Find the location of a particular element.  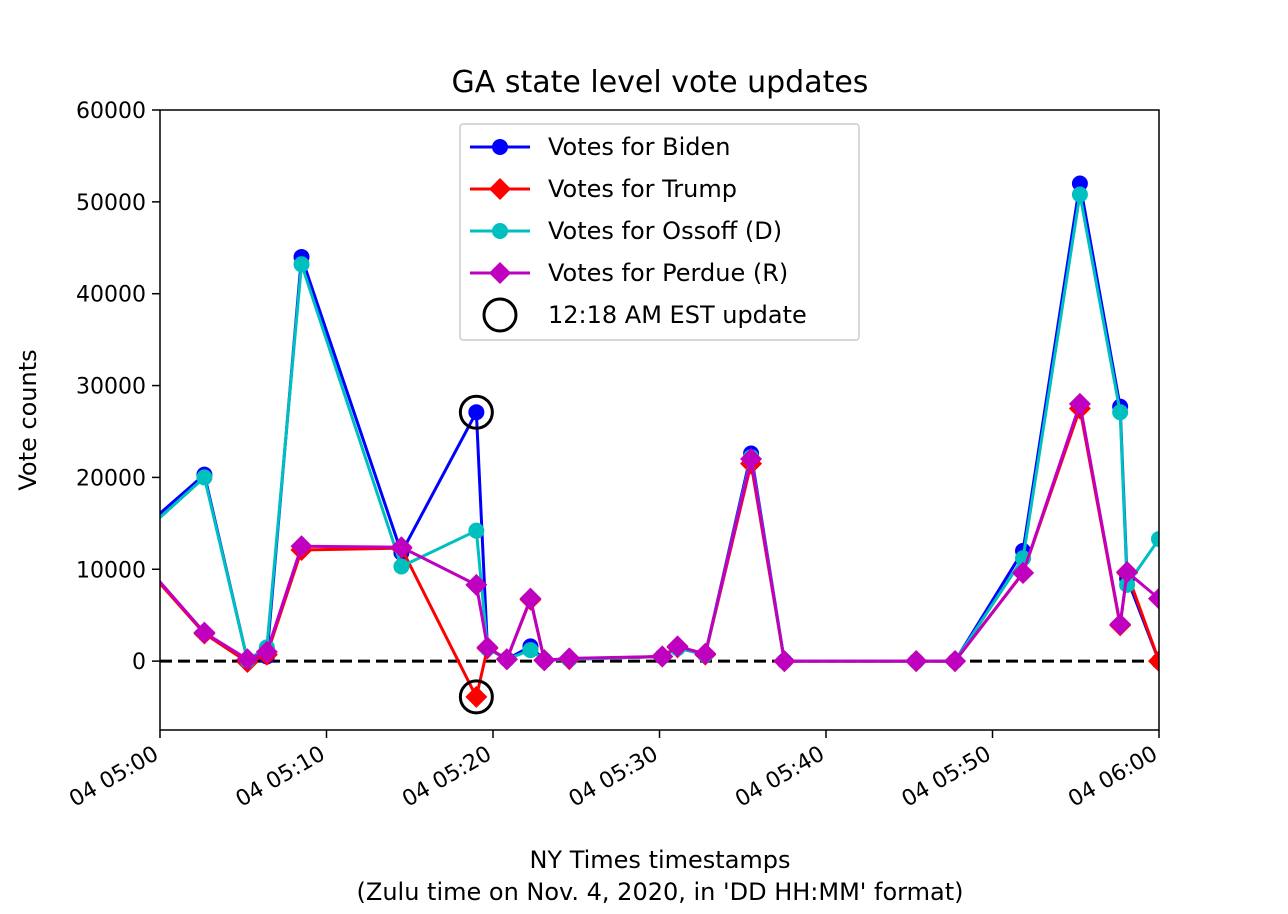

chart-title: GA state level vote updates is located at coordinates (660, 82).